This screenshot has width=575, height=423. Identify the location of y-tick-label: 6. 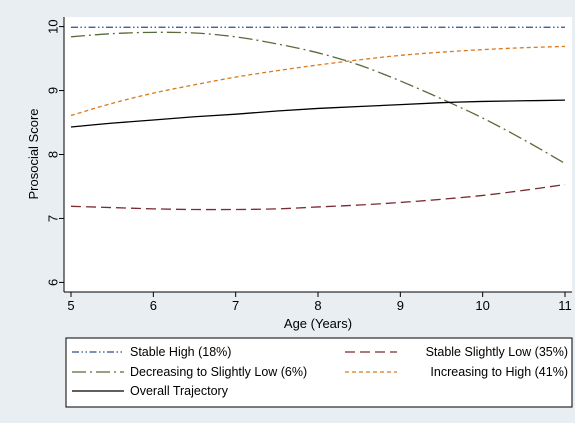
(53, 282).